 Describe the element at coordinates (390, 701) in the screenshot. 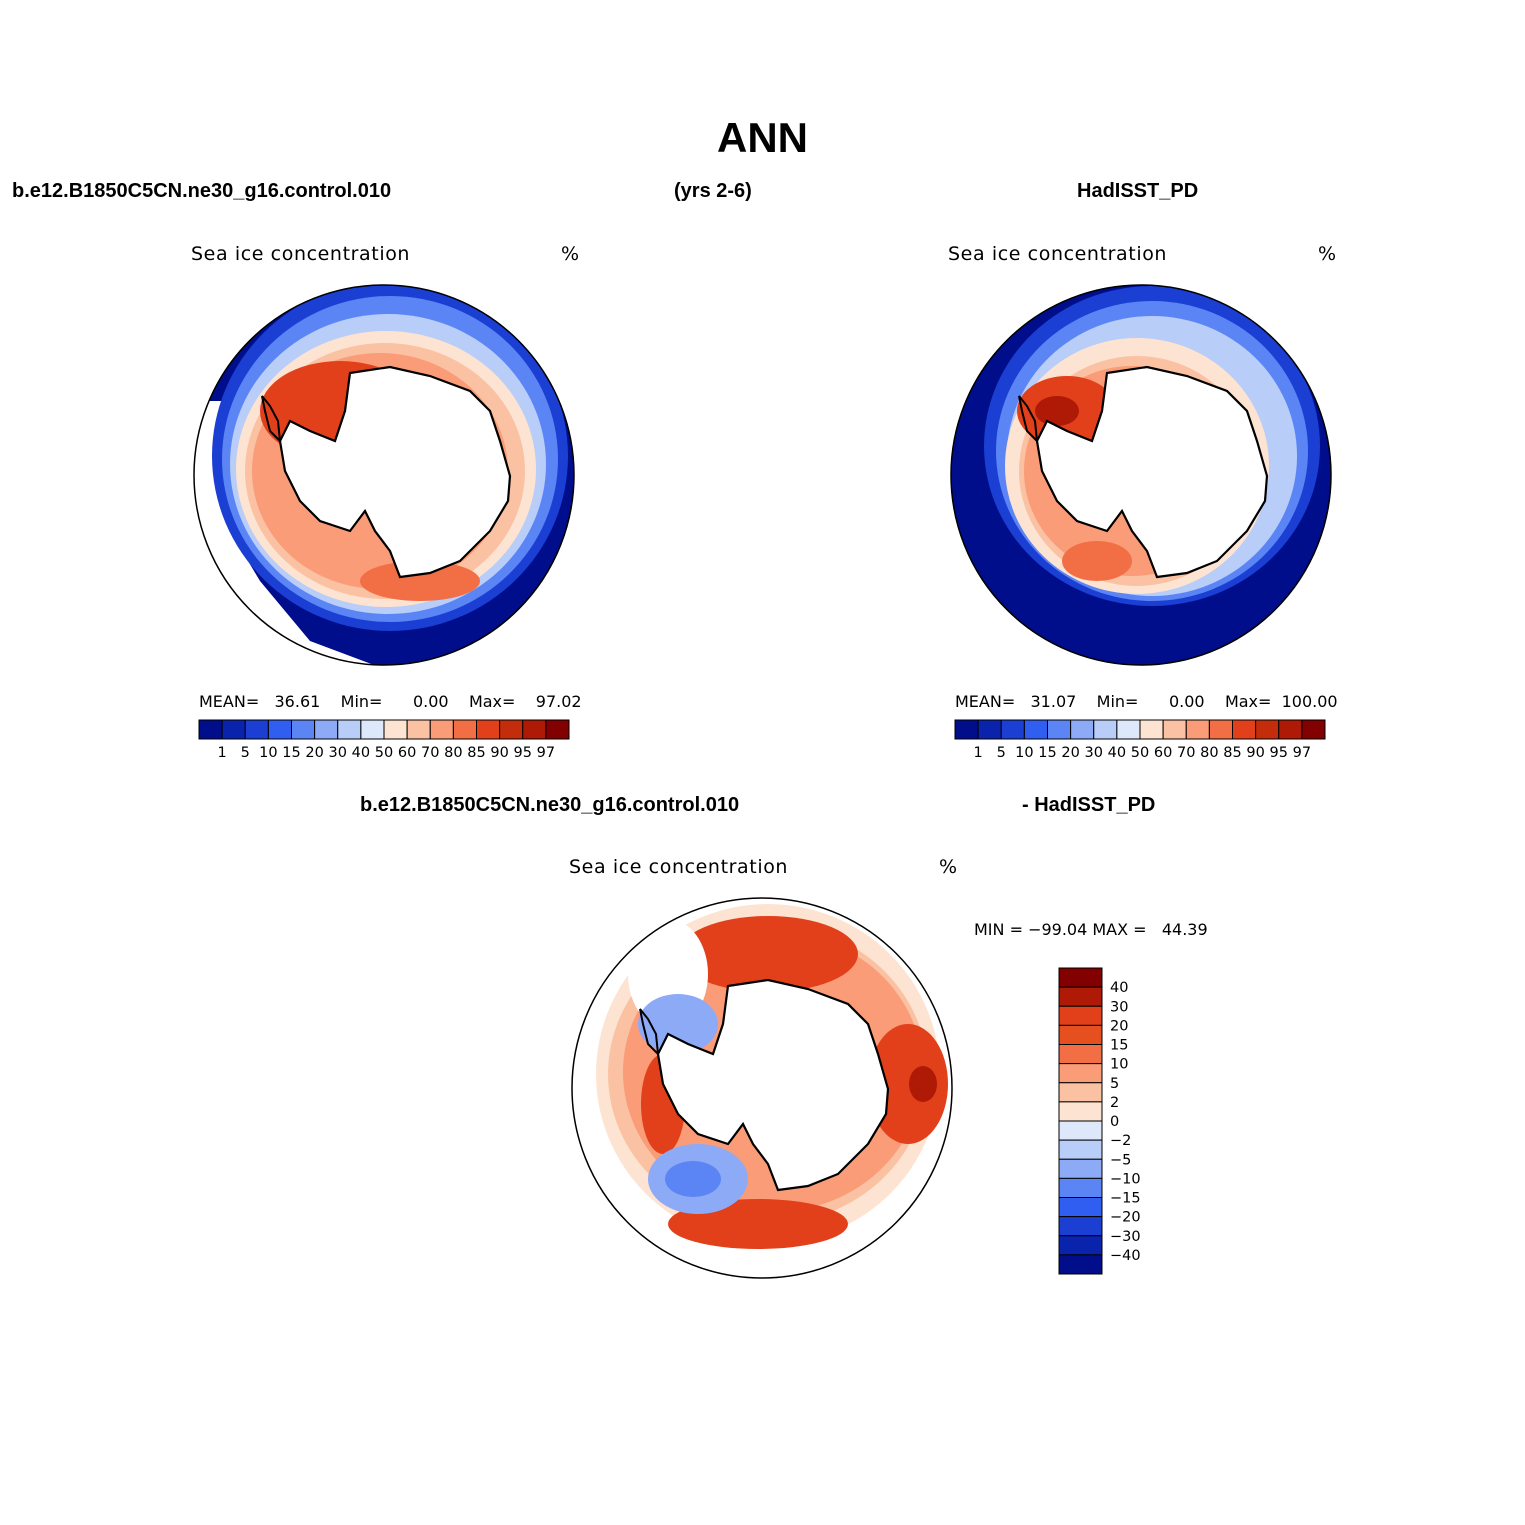

I see `model-stats: MEAN= 36.61 Min= 0.00 Max= 97.02` at that location.